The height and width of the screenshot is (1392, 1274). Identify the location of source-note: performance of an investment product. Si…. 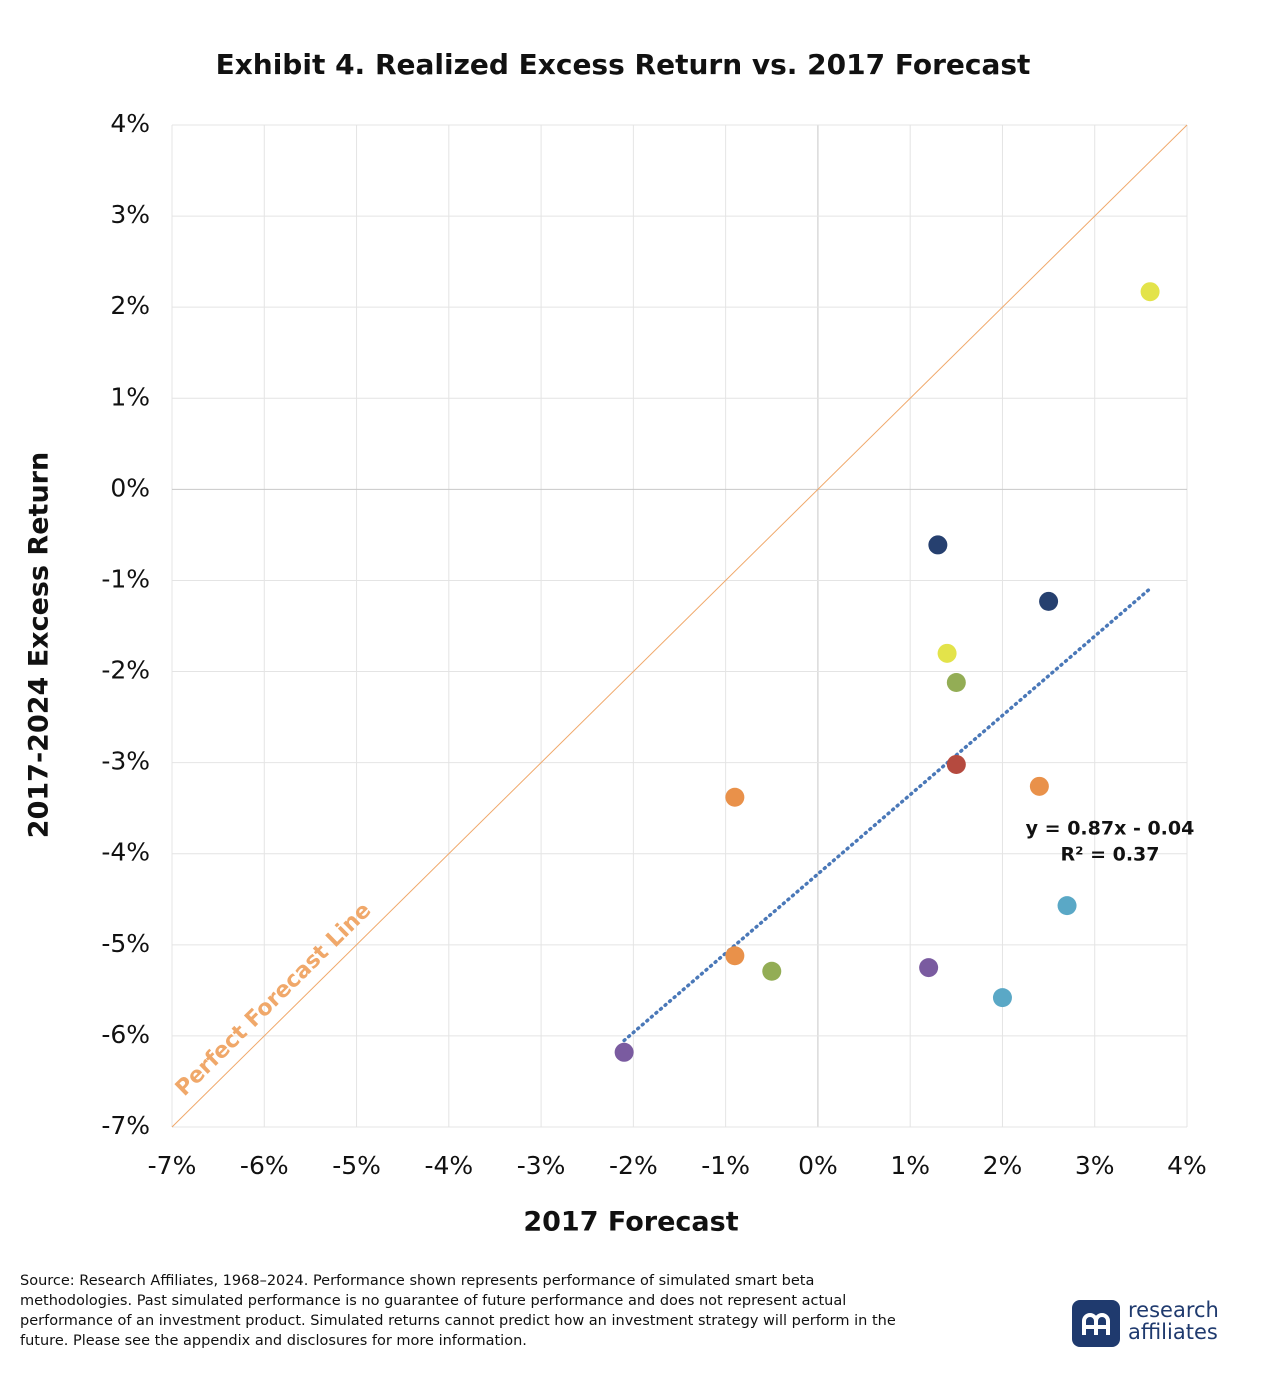
(458, 1321).